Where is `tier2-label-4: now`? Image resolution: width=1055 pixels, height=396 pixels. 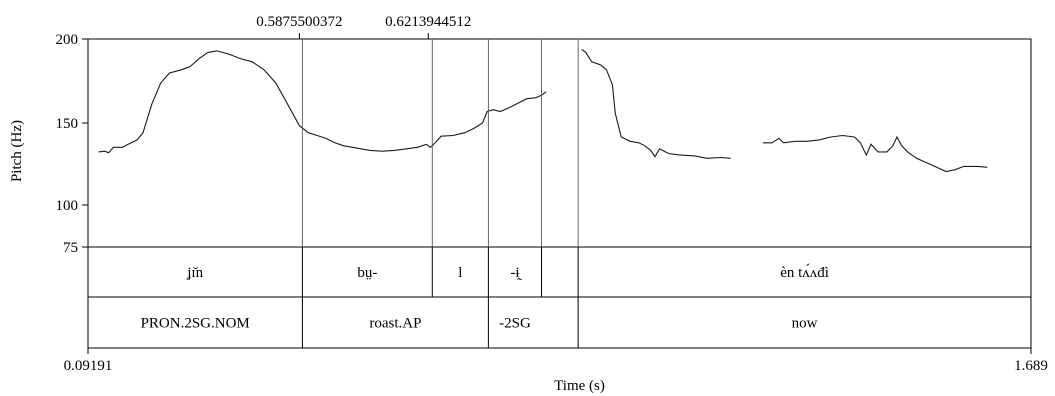
tier2-label-4: now is located at coordinates (805, 324).